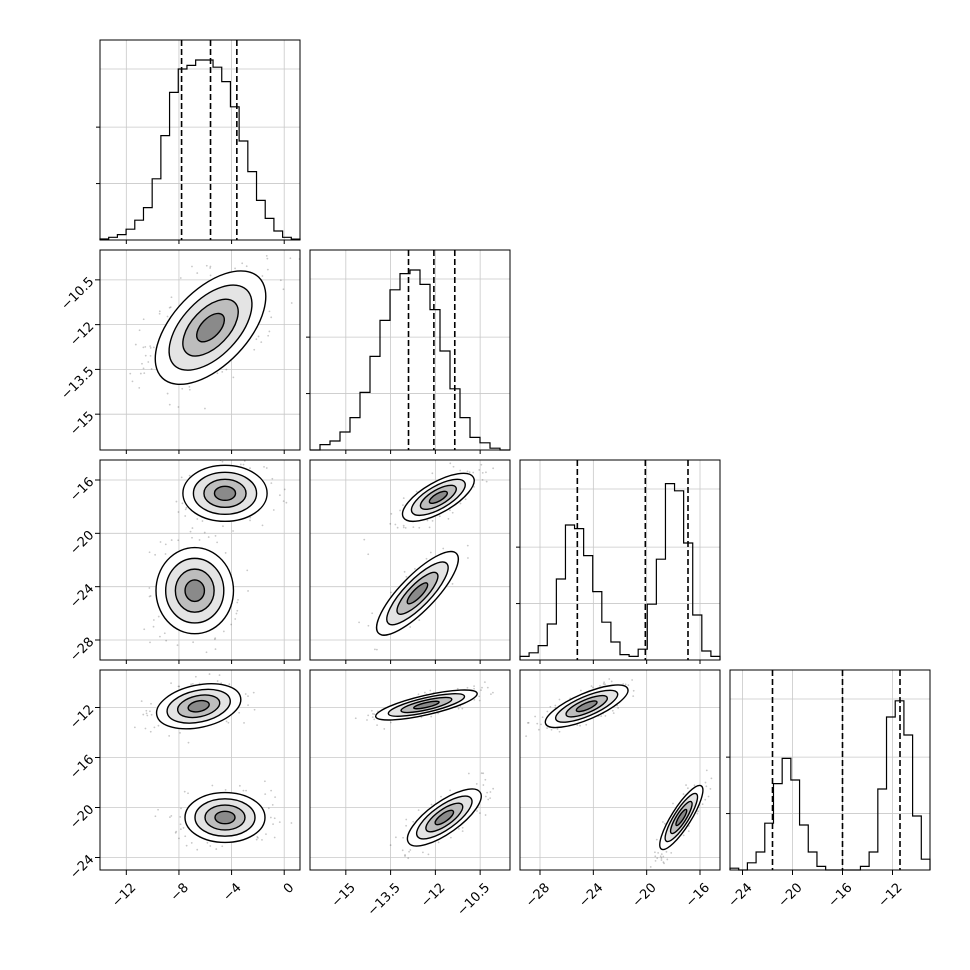  I want to click on ytick-label: −15, so click(82, 424).